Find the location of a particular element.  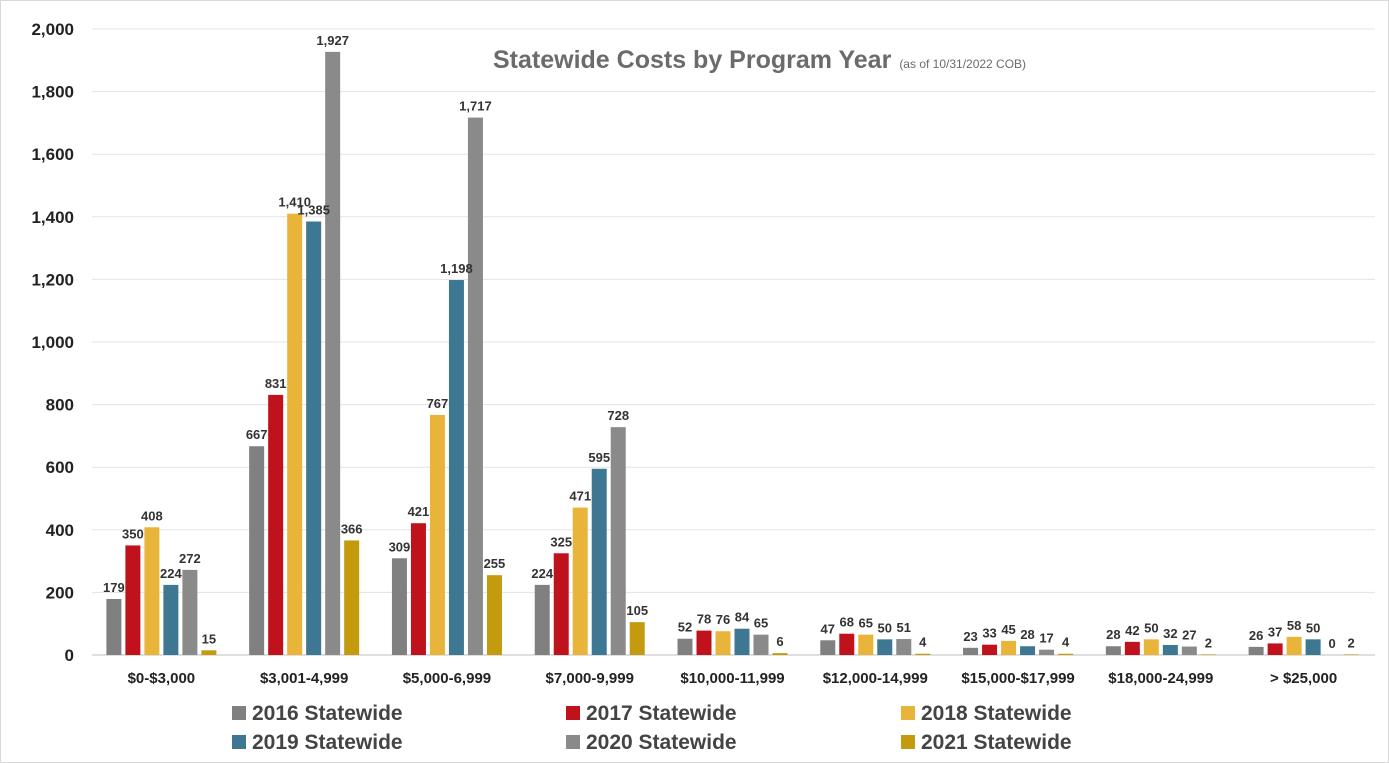

data-label: 105 is located at coordinates (637, 610).